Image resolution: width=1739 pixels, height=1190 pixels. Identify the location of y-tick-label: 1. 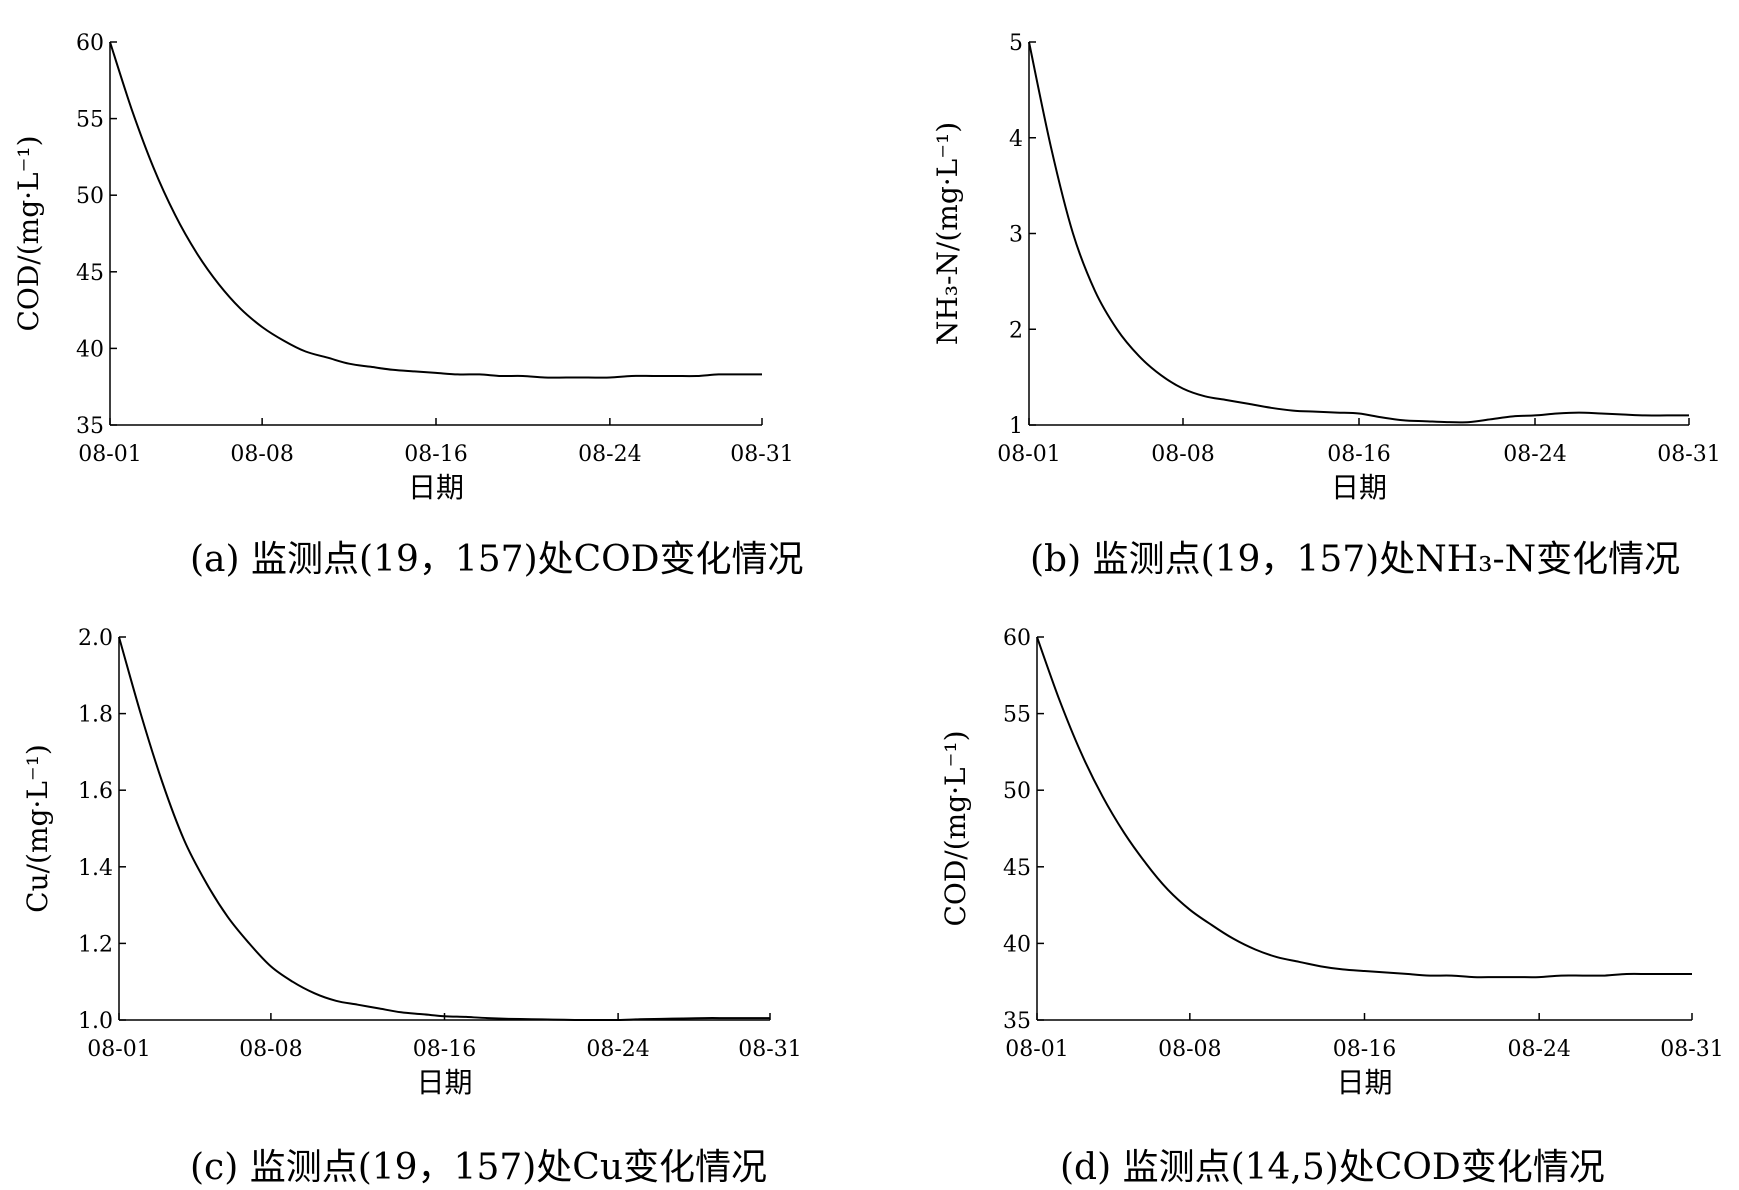
(1016, 426).